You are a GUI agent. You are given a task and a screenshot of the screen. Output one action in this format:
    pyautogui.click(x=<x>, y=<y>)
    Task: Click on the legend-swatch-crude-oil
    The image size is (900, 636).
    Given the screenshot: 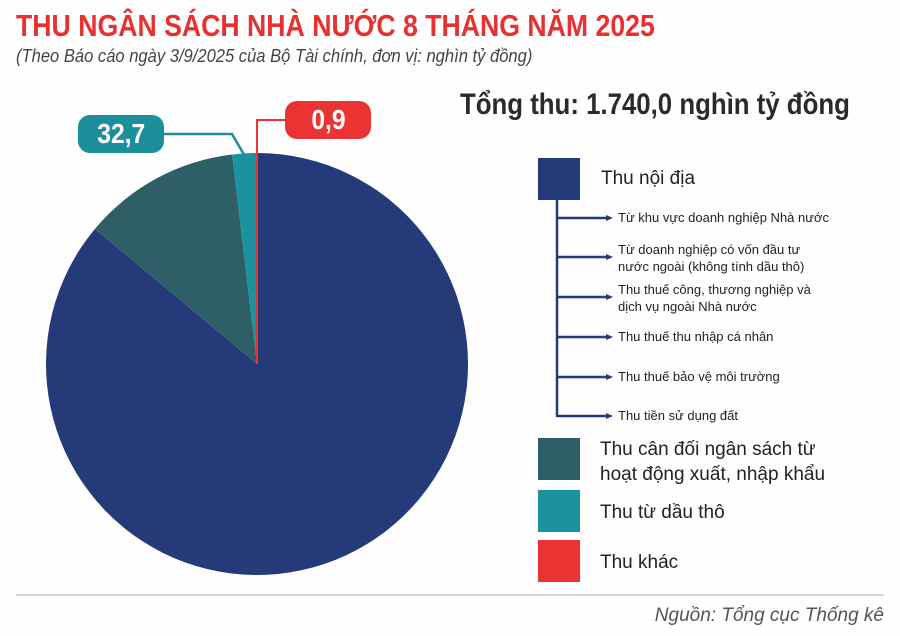 What is the action you would take?
    pyautogui.click(x=559, y=511)
    